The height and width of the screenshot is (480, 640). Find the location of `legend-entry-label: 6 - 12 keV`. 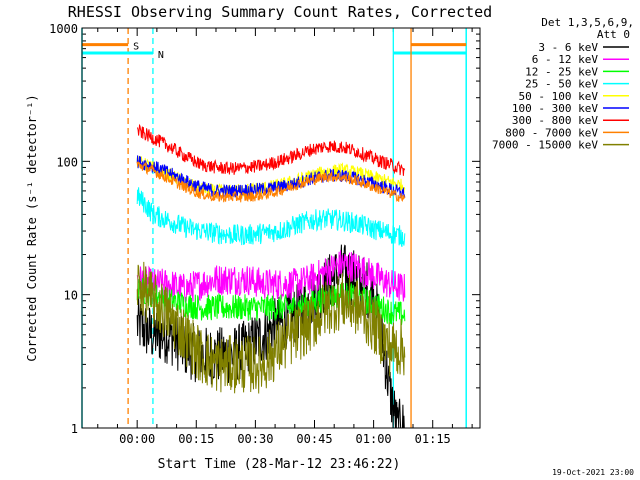

legend-entry-label: 6 - 12 keV is located at coordinates (565, 59).